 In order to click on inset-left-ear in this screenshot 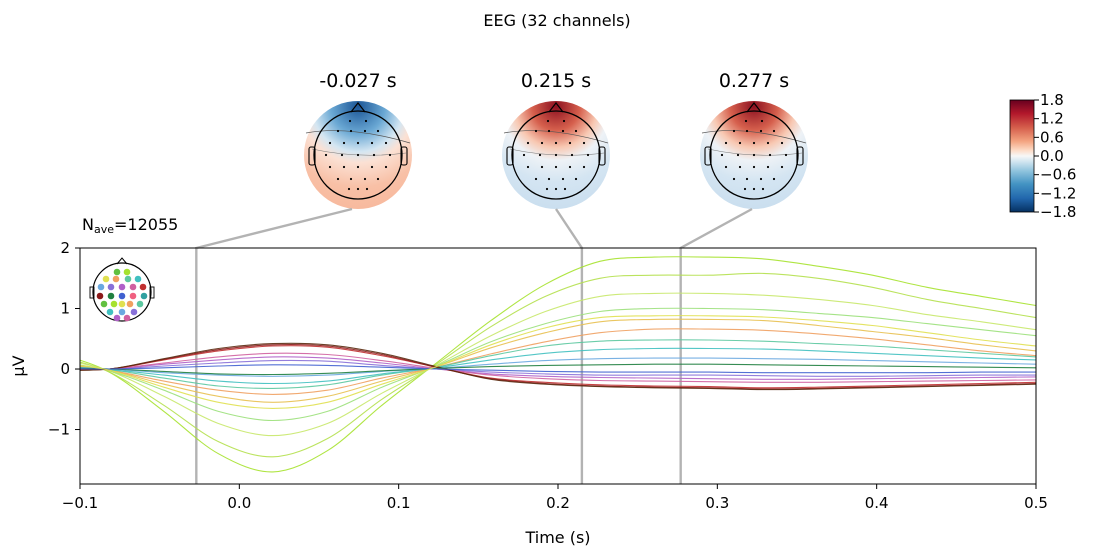, I will do `click(92, 292)`.